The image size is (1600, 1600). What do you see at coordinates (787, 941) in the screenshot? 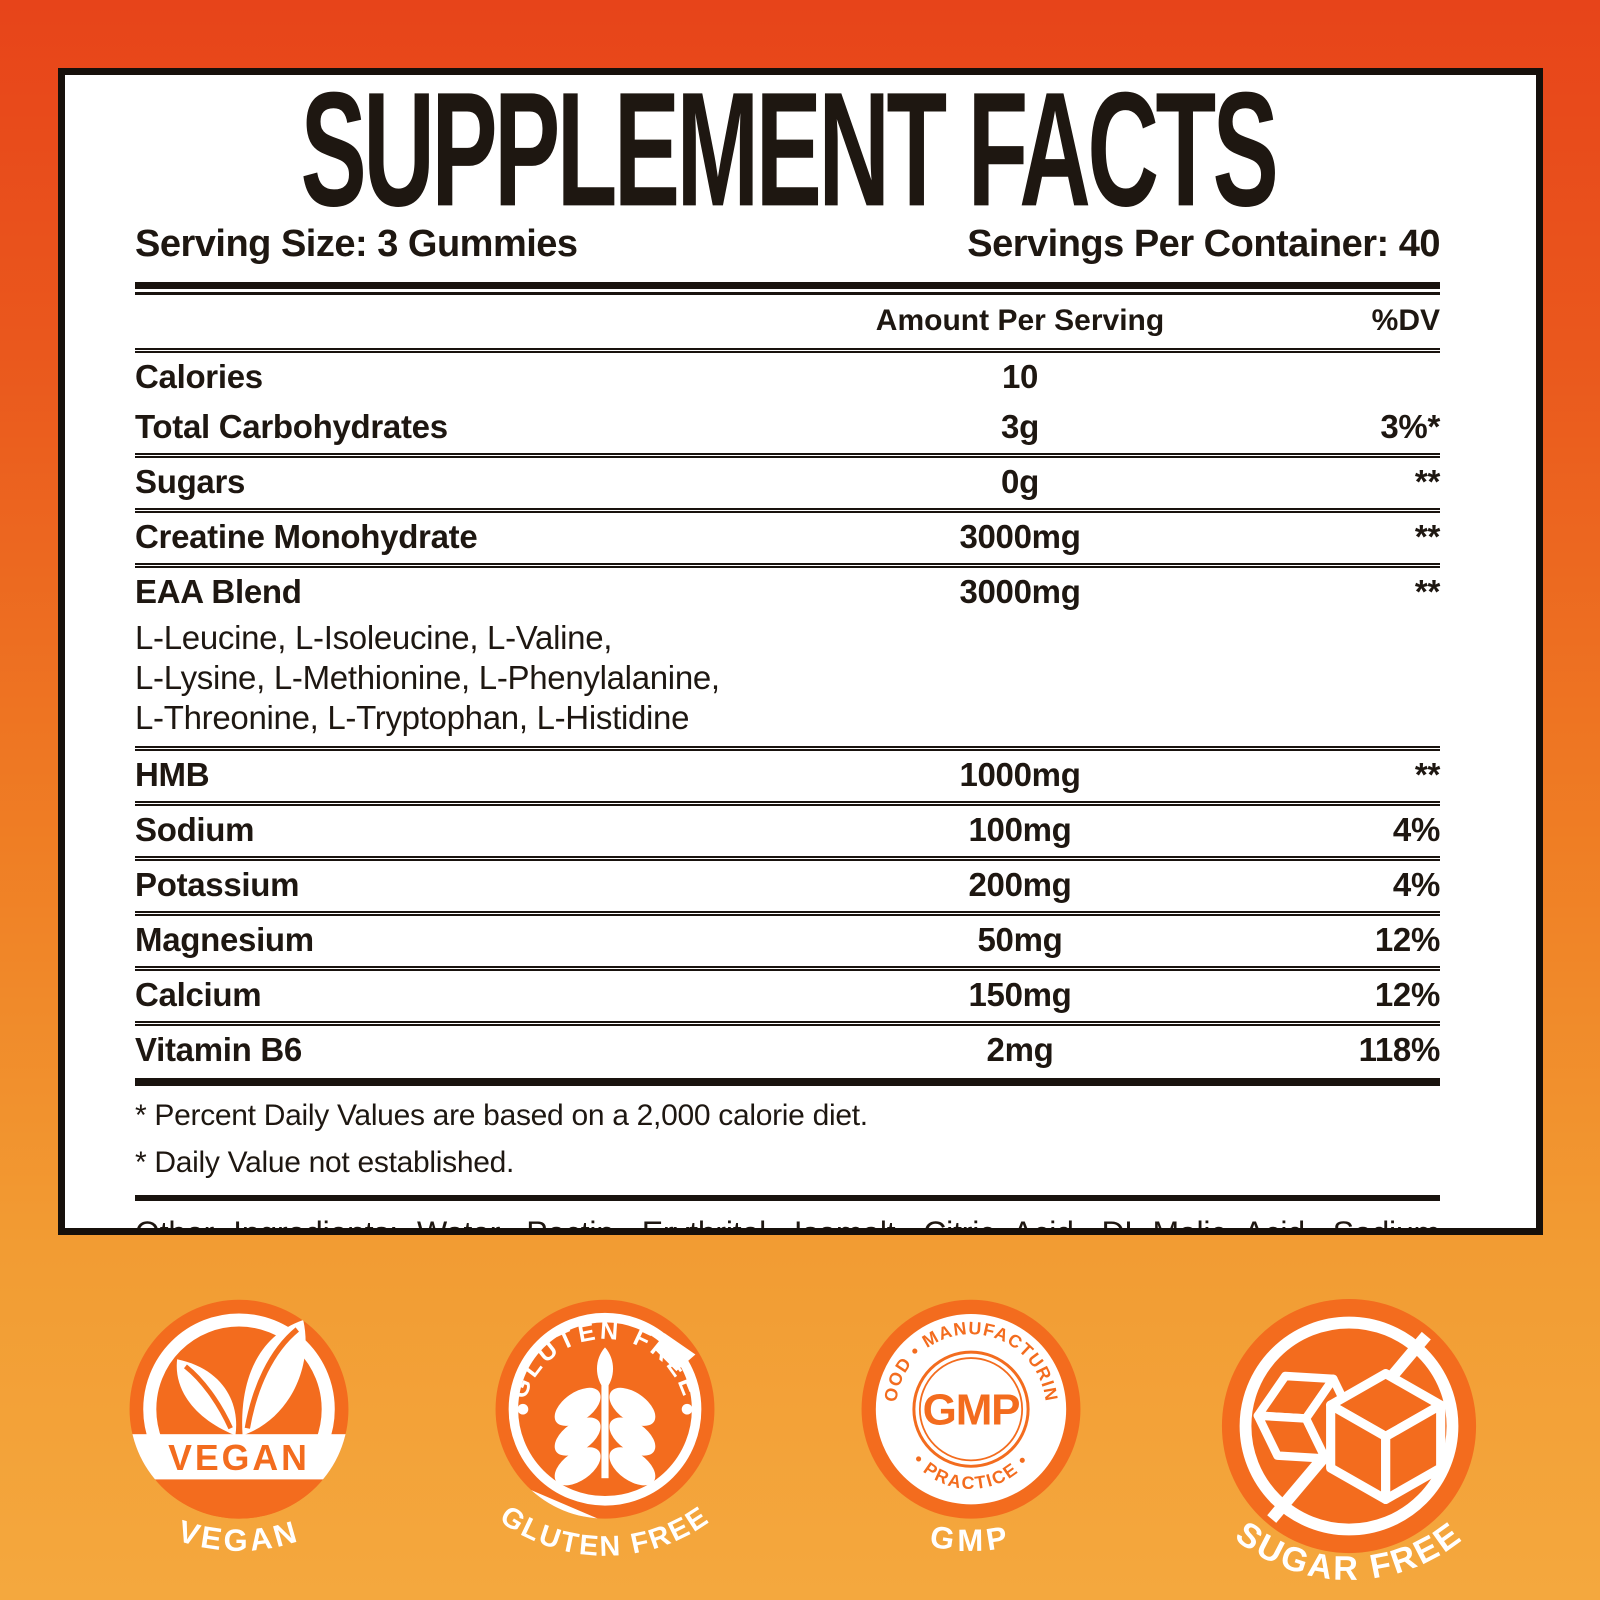
I see `table-row-magnesium: Magnesium 50mg 12%` at bounding box center [787, 941].